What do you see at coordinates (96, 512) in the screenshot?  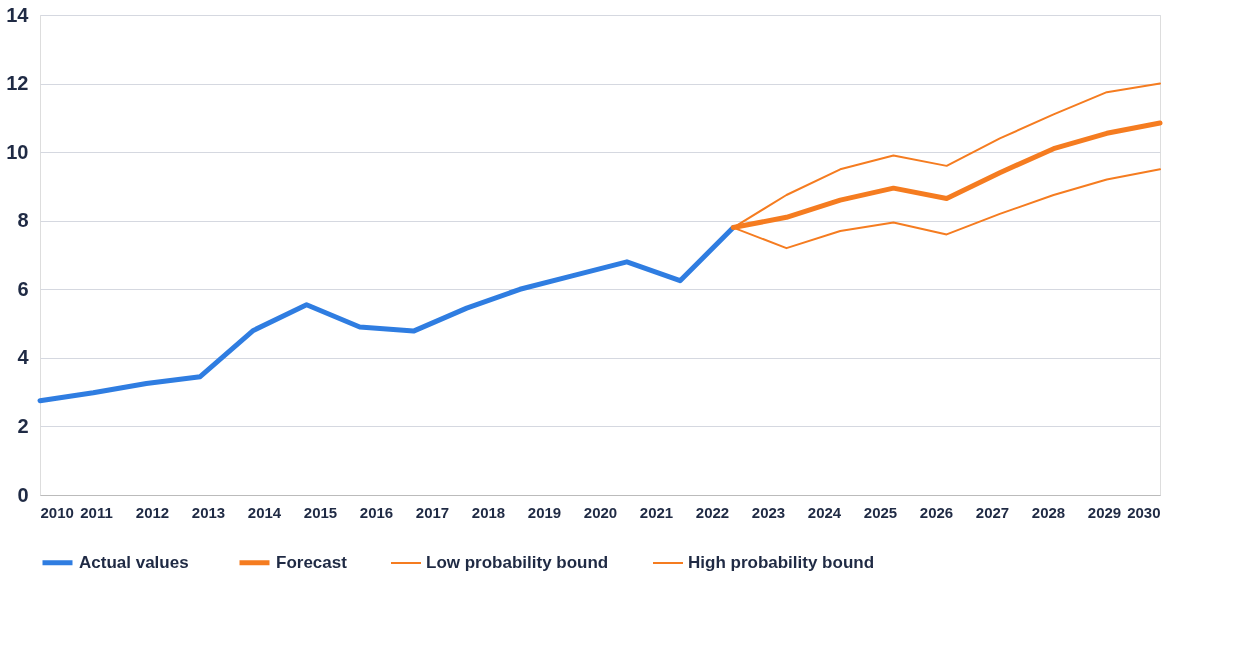 I see `x-tick-label: 2011` at bounding box center [96, 512].